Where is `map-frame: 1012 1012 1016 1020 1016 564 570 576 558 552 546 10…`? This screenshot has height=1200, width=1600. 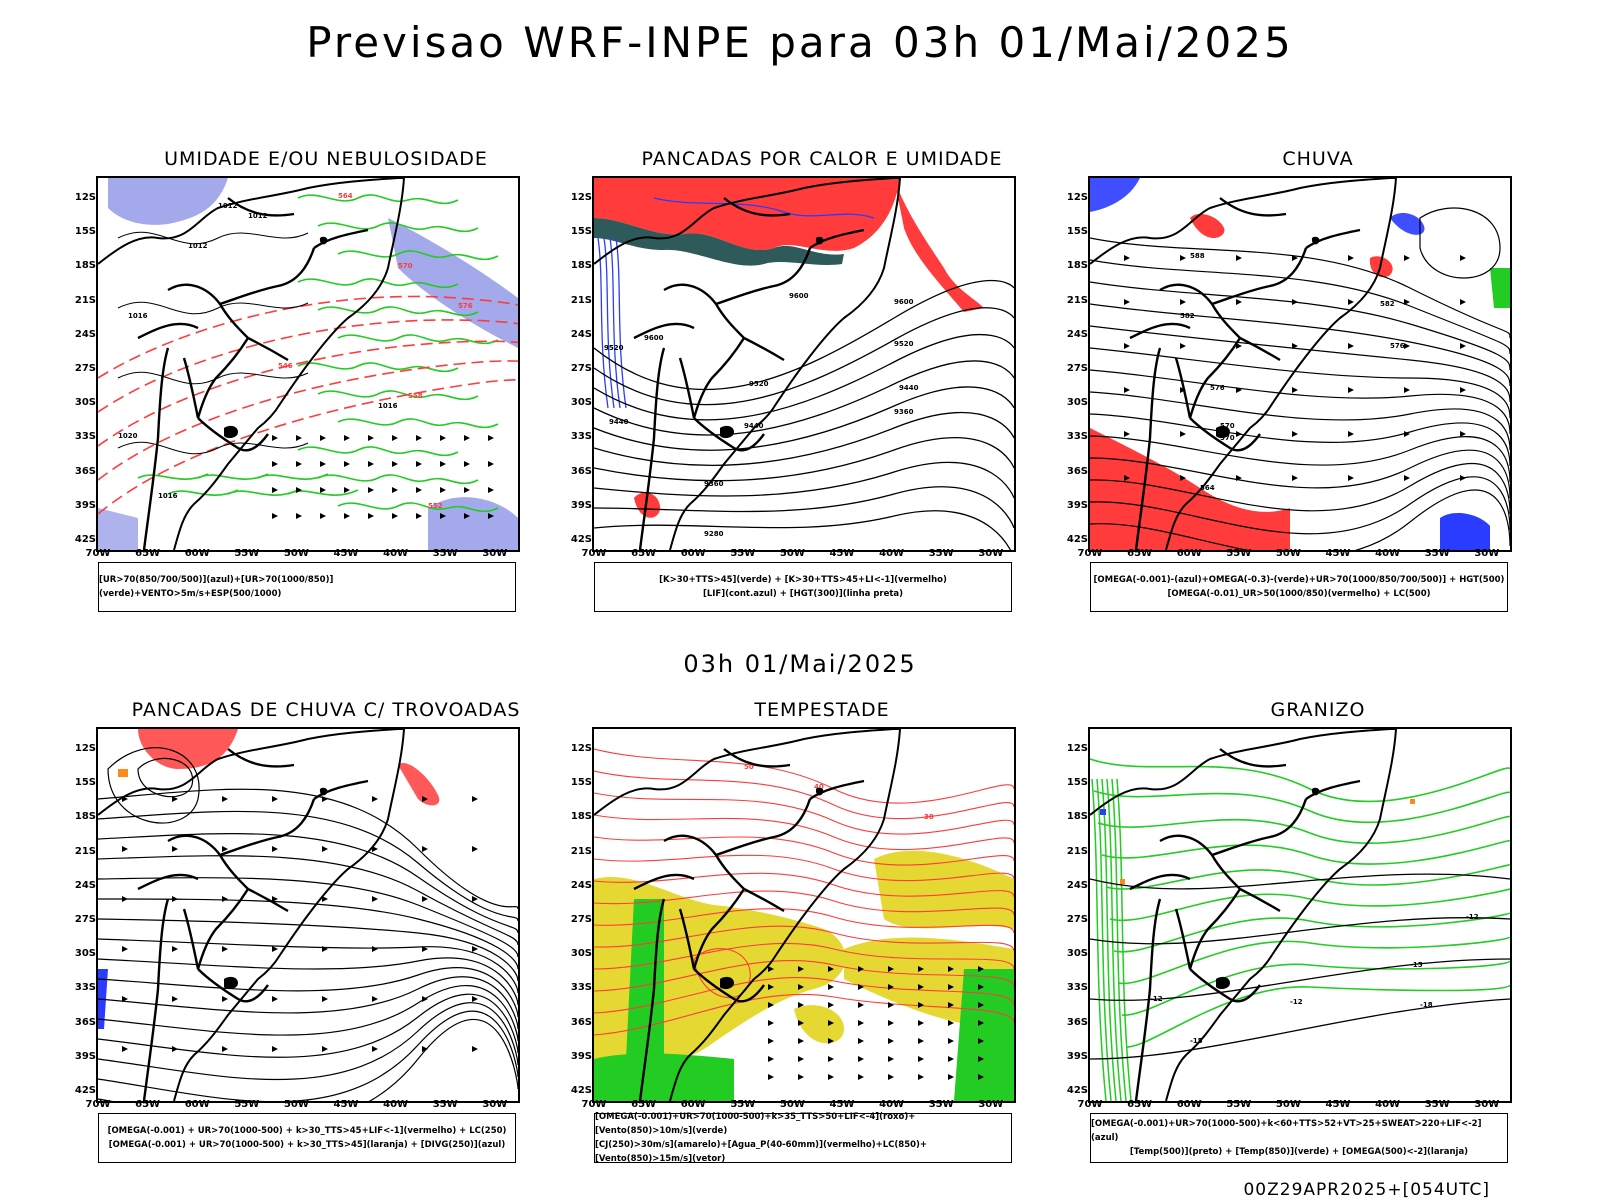
map-frame: 1012 1012 1016 1020 1016 564 570 576 558 552 546 10… is located at coordinates (308, 364).